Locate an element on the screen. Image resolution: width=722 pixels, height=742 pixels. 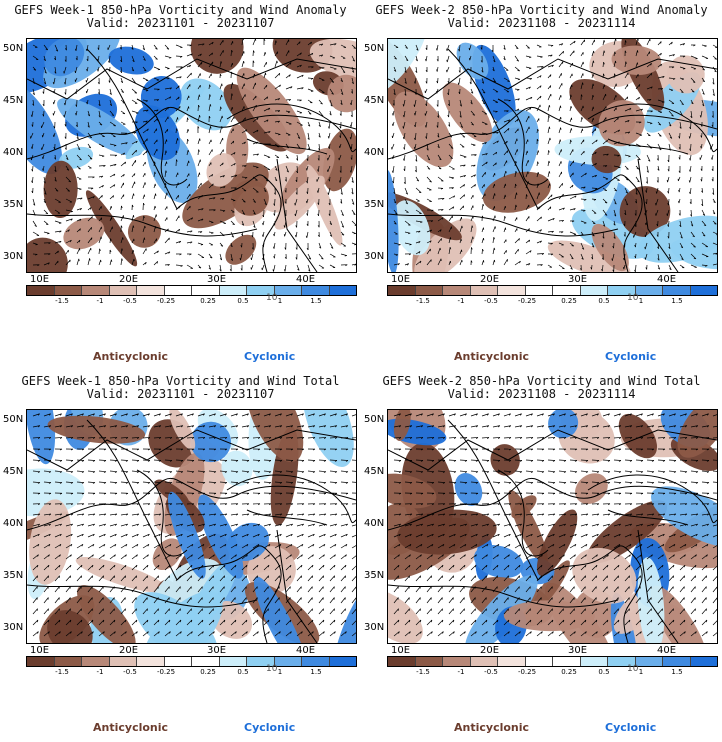
colorbar-tick-label: 0.25 is located at coordinates (208, 672).